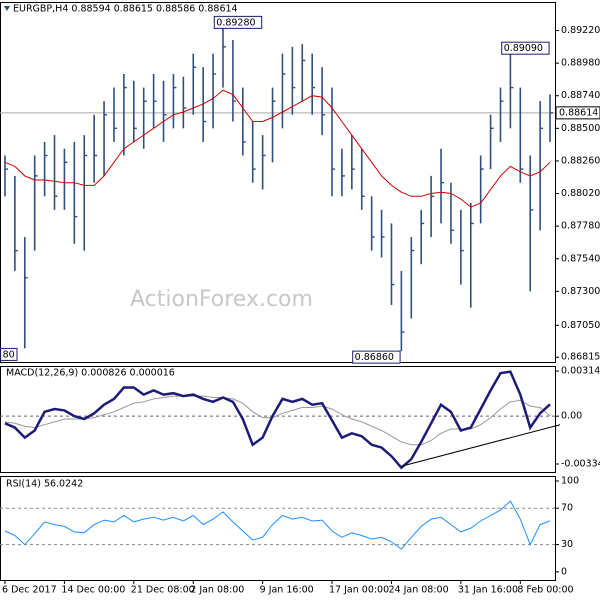 This screenshot has height=600, width=600. I want to click on watermark: ActionForex.com, so click(221, 299).